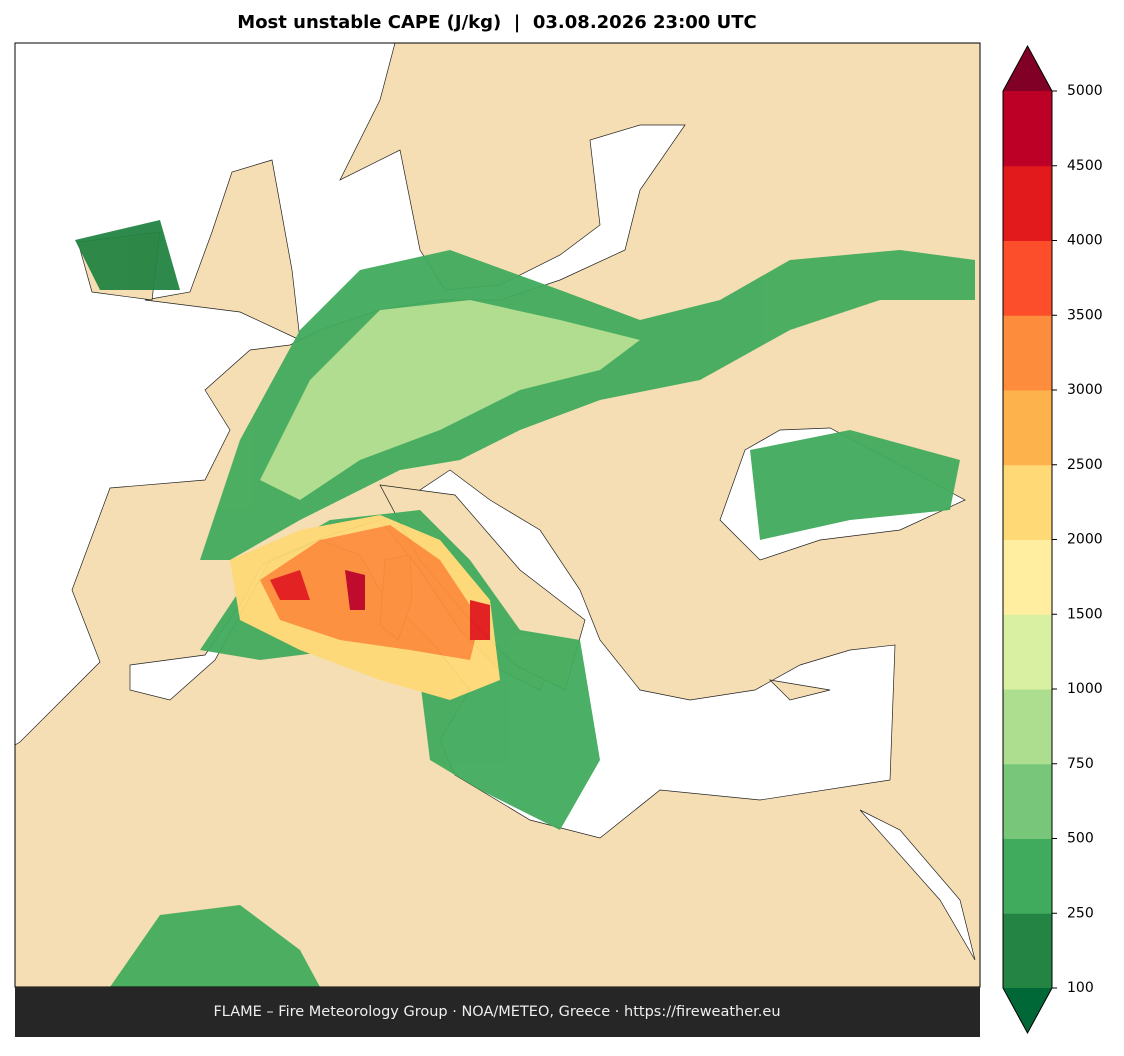 This screenshot has width=1124, height=1056. Describe the element at coordinates (1085, 166) in the screenshot. I see `colorbar-tick-label: 4500` at that location.